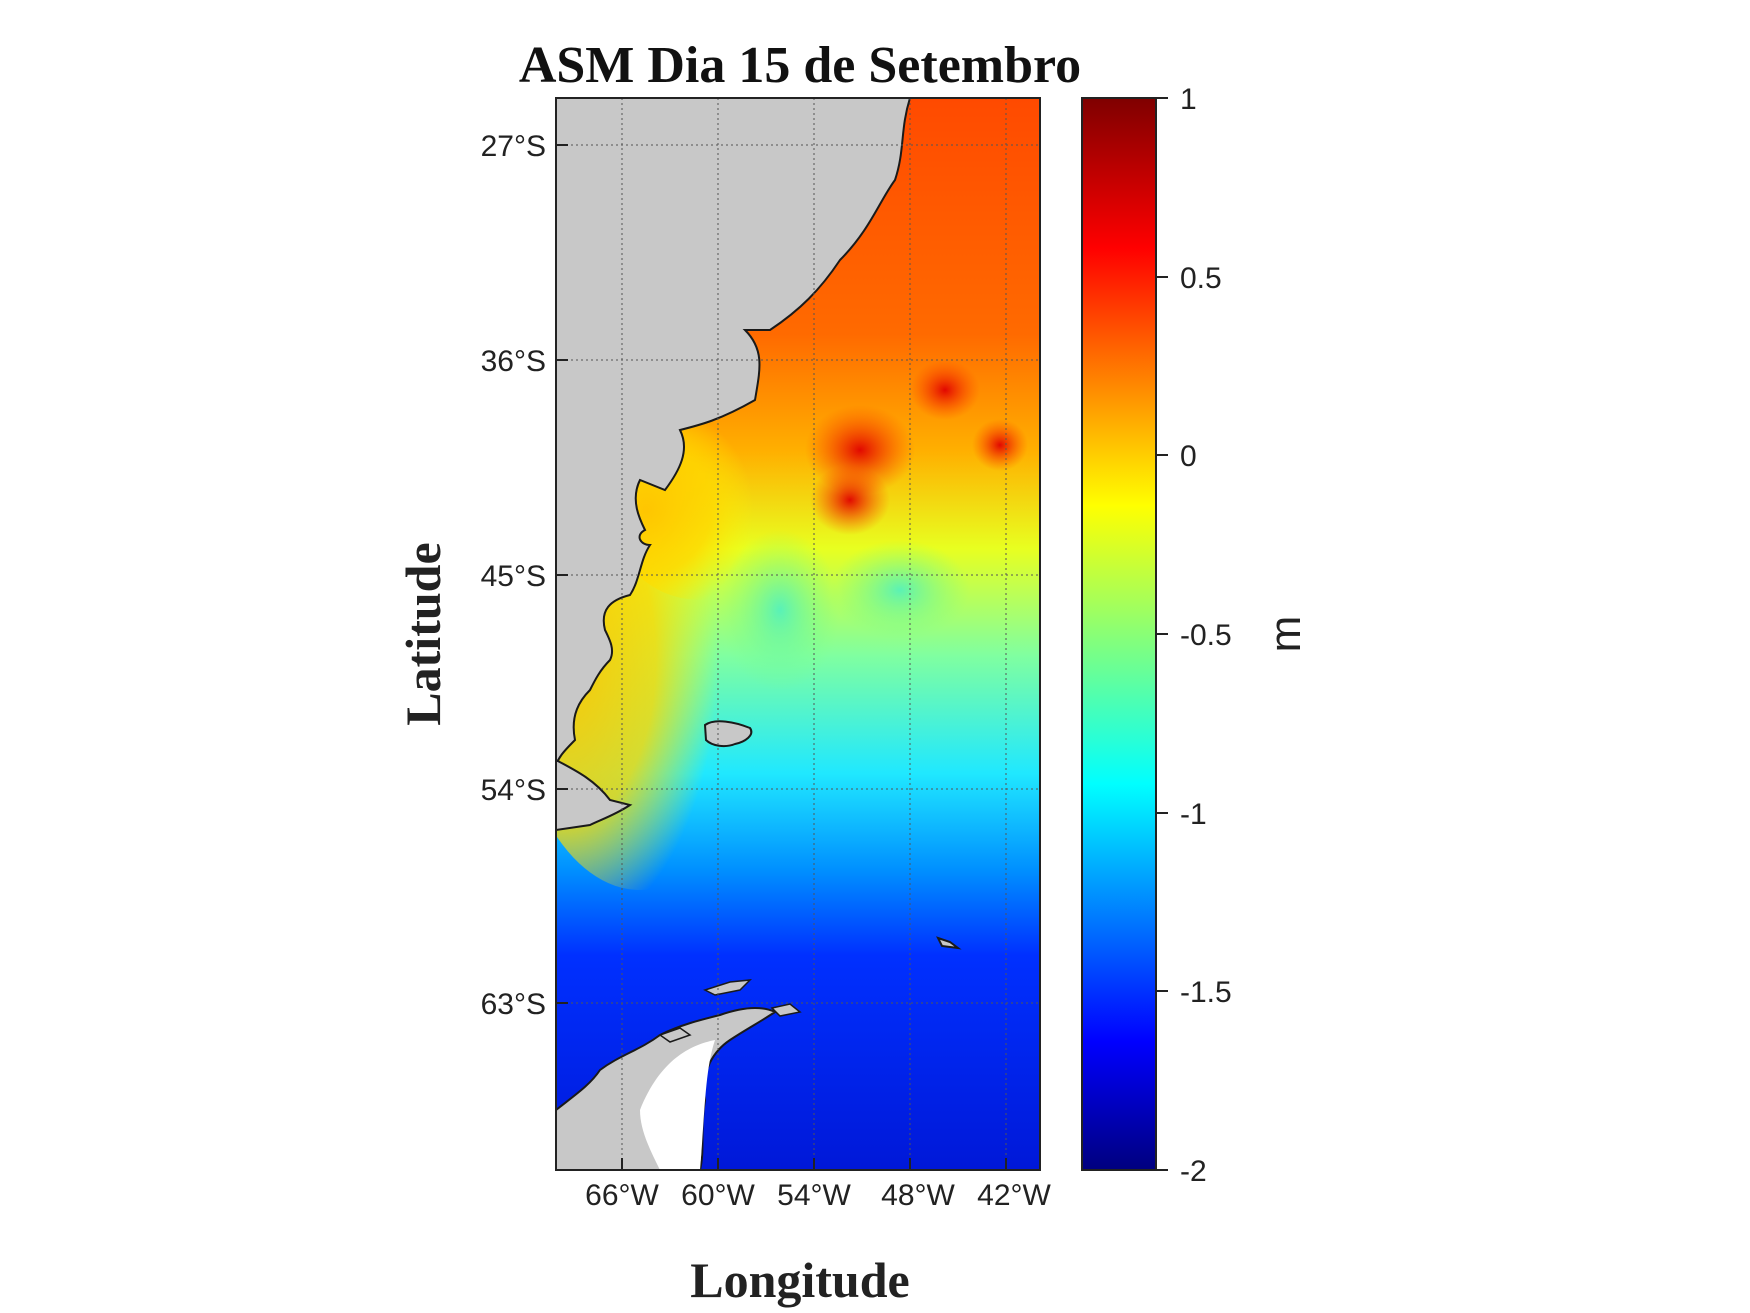 The image size is (1750, 1313). What do you see at coordinates (513, 576) in the screenshot?
I see `lat-tick-label: 45°S` at bounding box center [513, 576].